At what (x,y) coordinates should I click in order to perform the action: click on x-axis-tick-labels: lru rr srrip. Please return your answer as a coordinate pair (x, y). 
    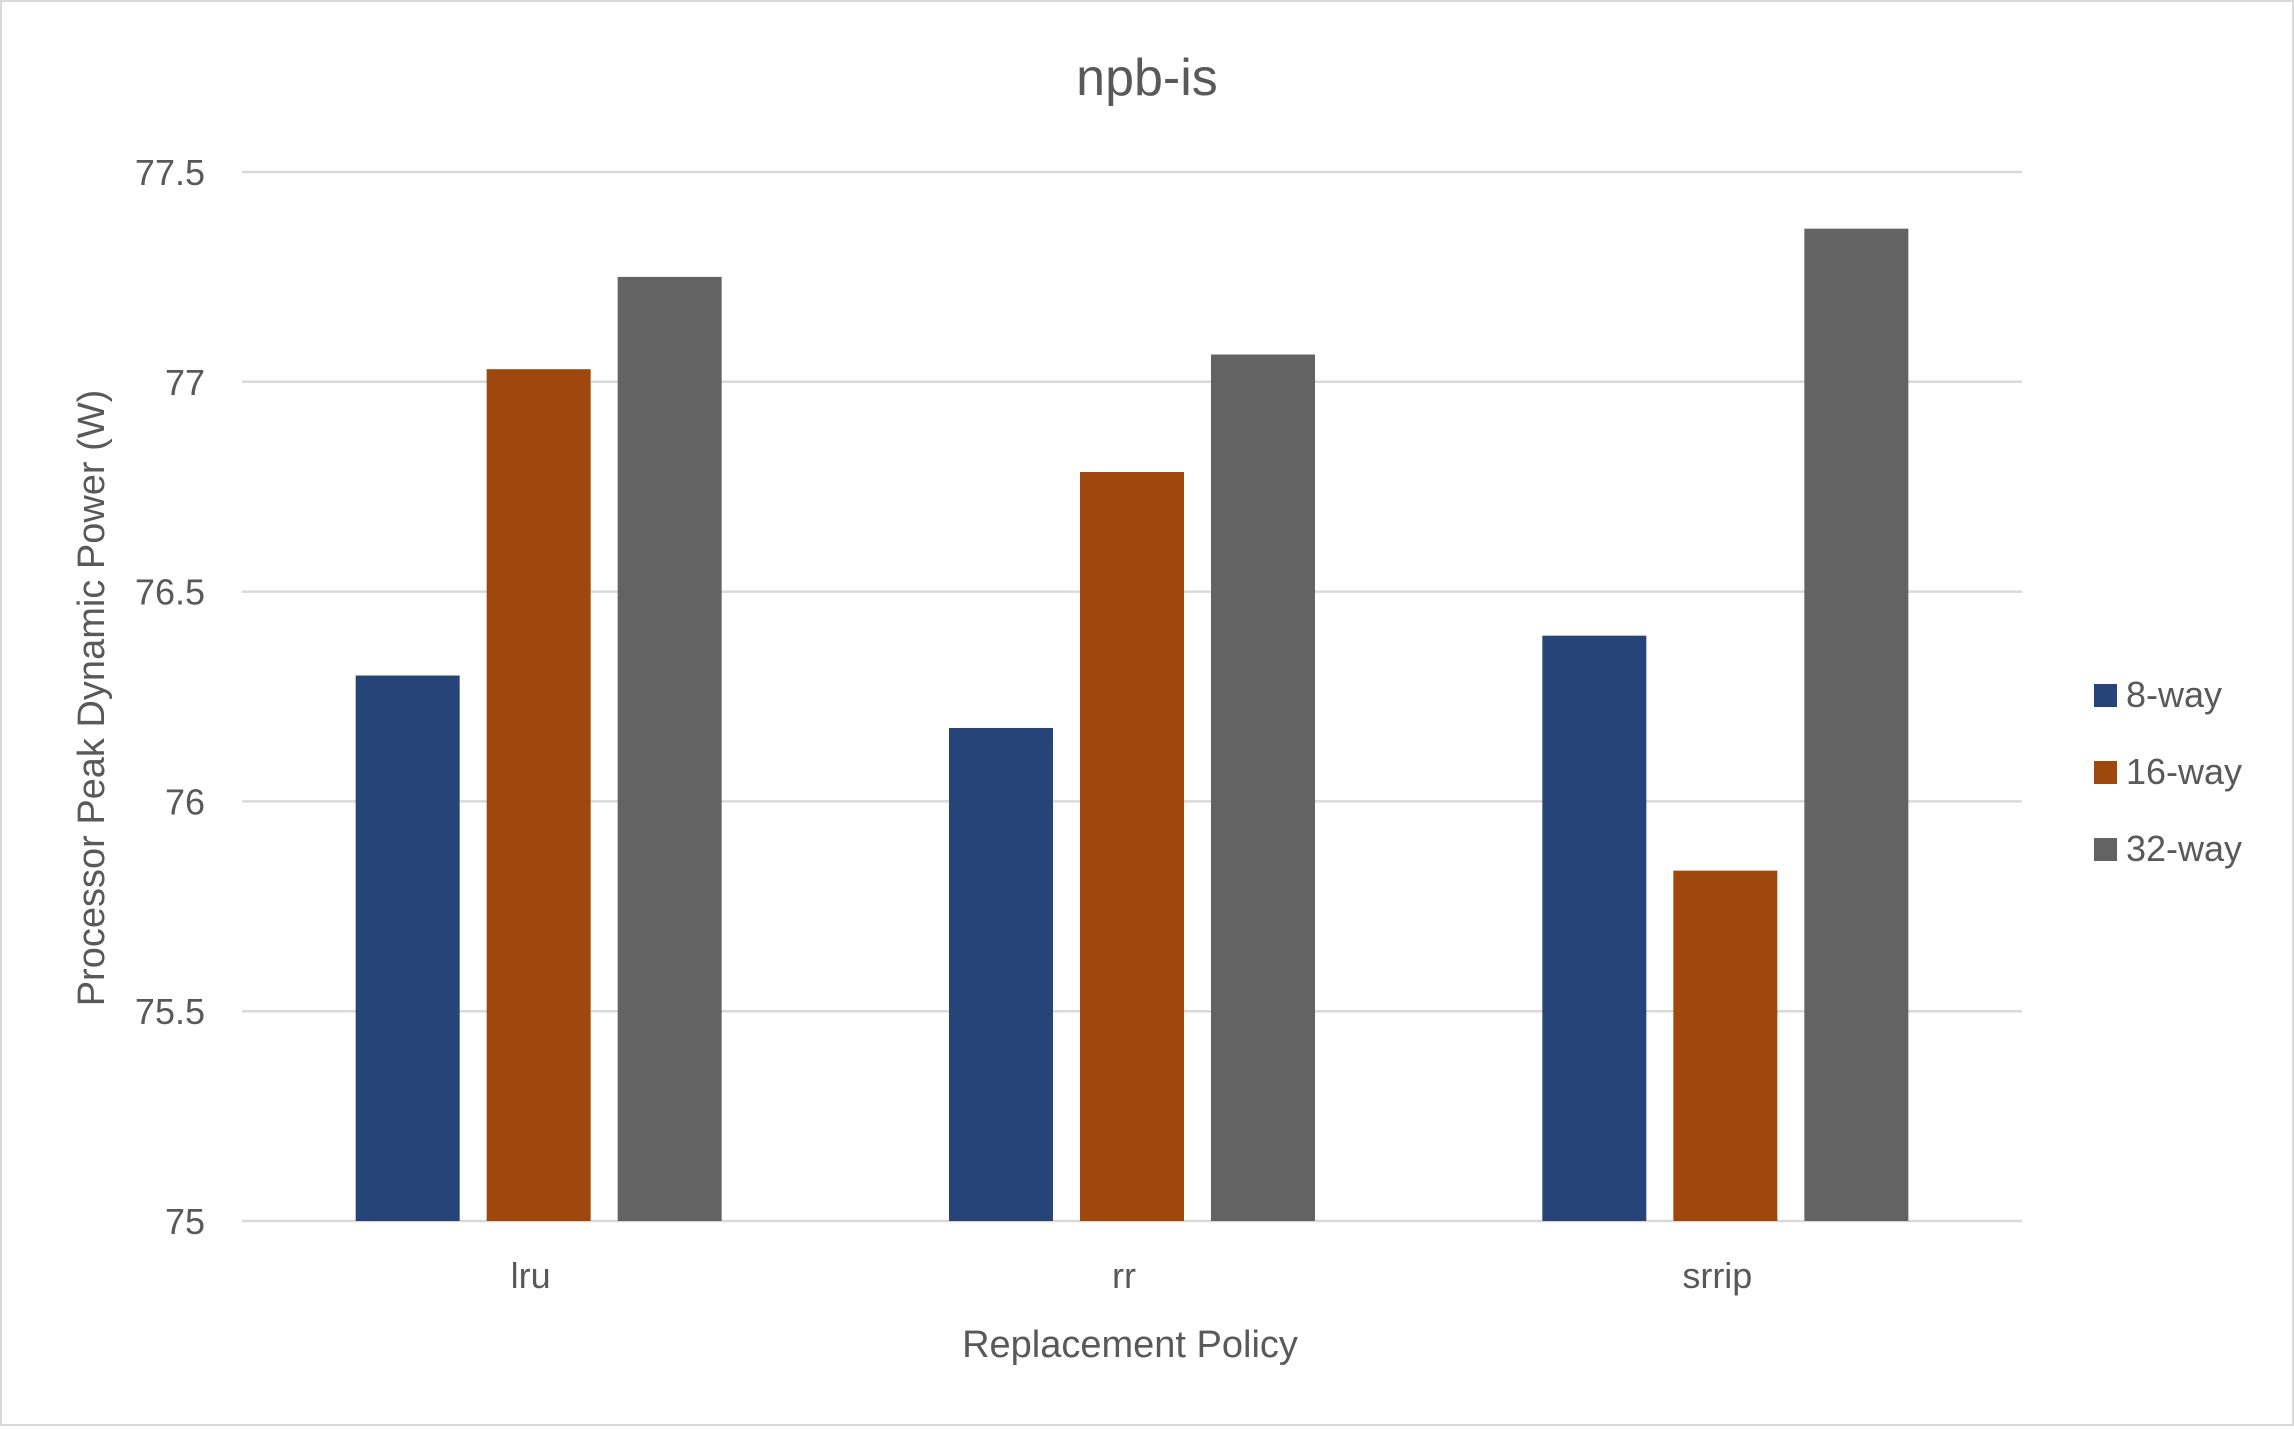
    Looking at the image, I should click on (1132, 1275).